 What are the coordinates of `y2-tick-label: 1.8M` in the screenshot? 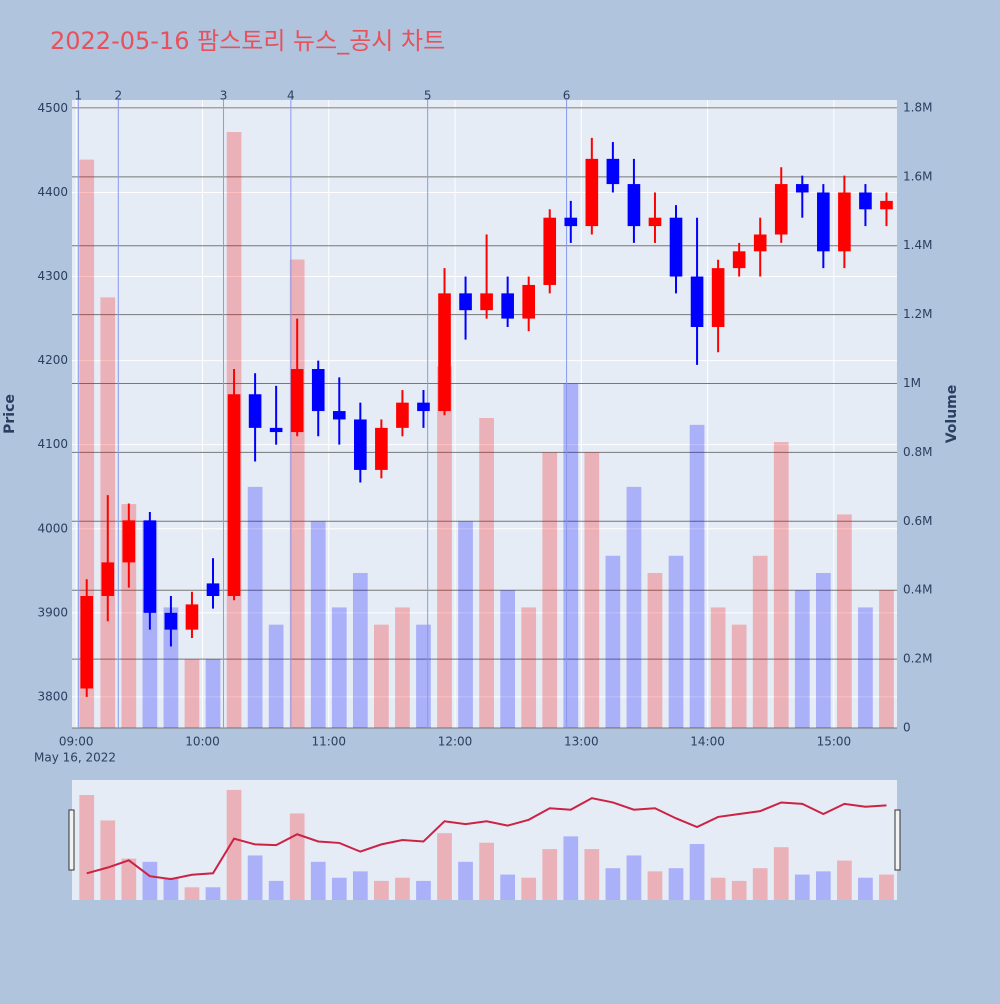 It's located at (917, 107).